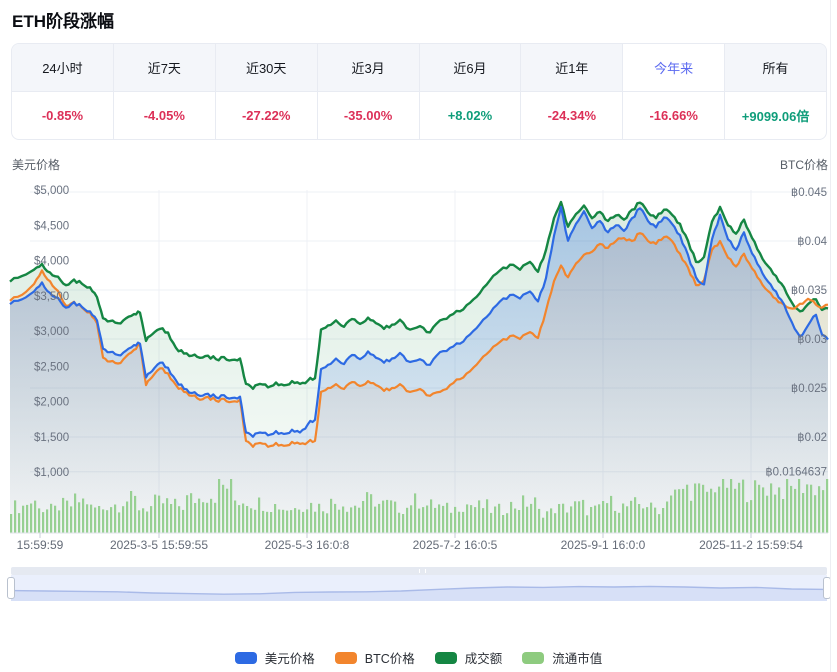 Image resolution: width=837 pixels, height=672 pixels. I want to click on navigator-line, so click(419, 590).